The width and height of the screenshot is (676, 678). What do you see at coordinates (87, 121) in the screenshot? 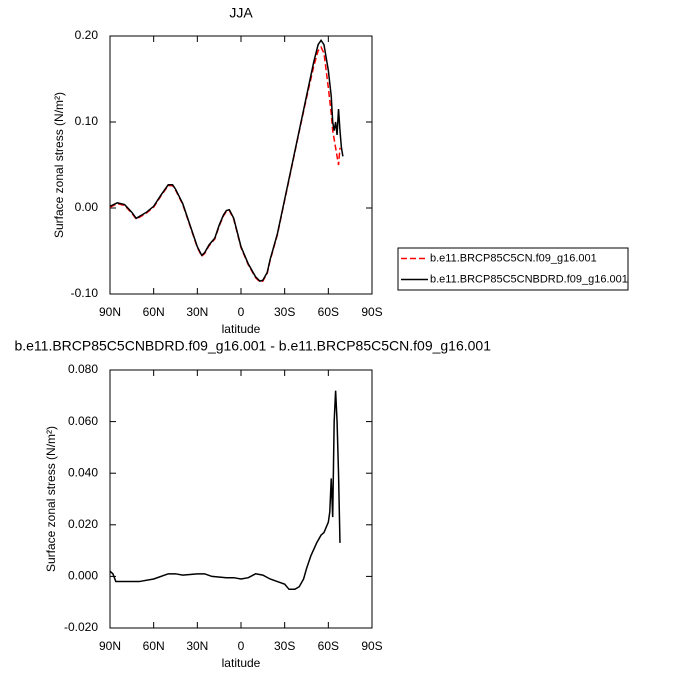
I see `y-tick-label: 0.10` at bounding box center [87, 121].